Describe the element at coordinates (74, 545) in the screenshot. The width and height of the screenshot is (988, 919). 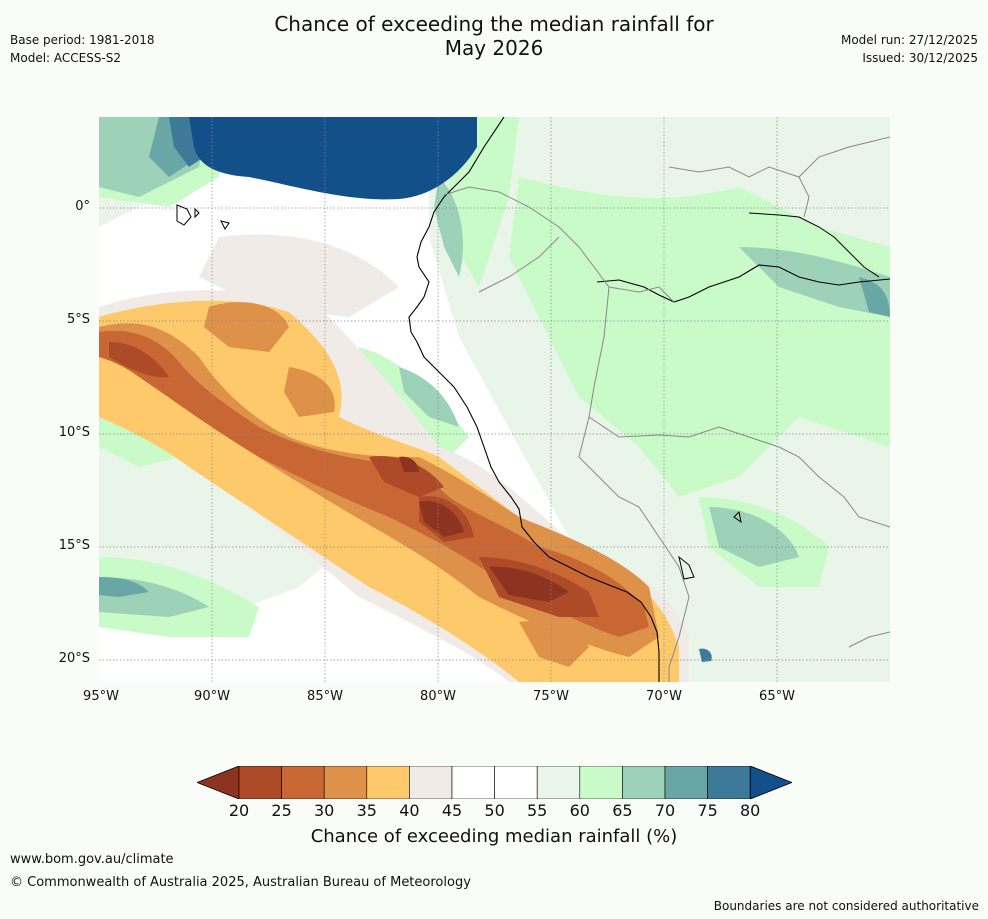
I see `lat-label-15s: 15°S` at that location.